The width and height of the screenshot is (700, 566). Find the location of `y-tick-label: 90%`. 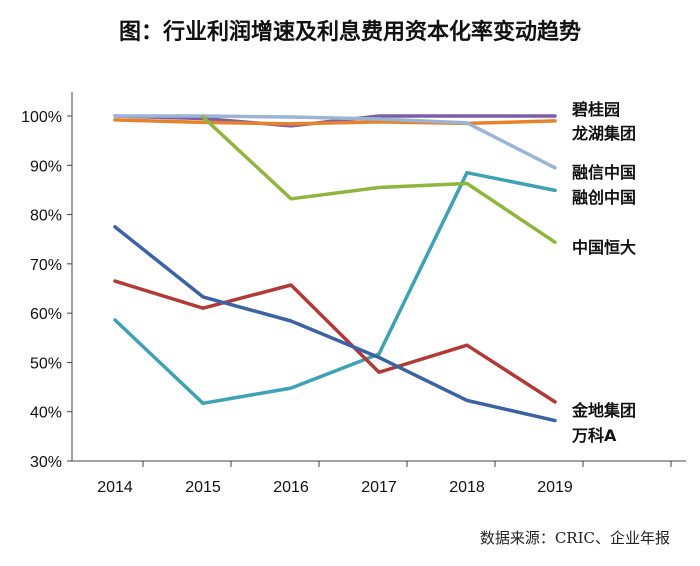

y-tick-label: 90% is located at coordinates (46, 166).